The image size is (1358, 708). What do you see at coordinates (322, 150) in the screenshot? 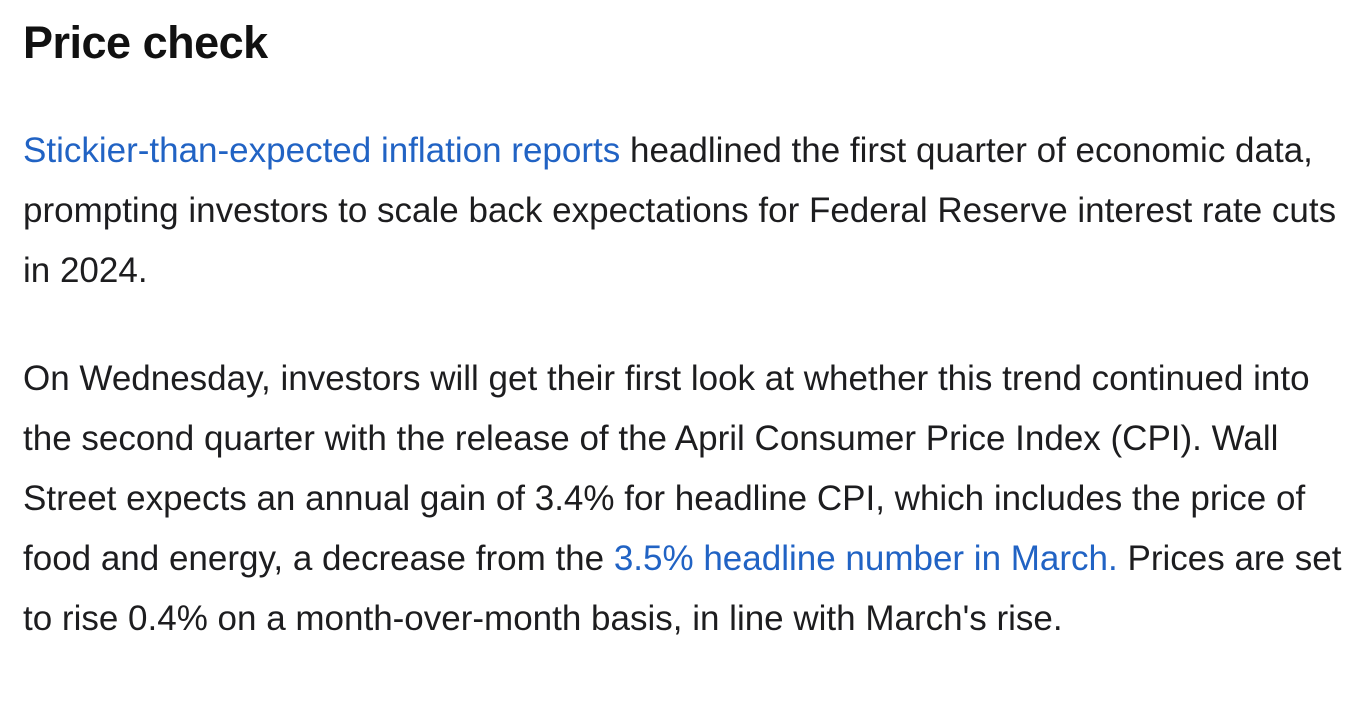
I see `link-stickier-inflation-reports: Stickier-than-expected inflation reports` at bounding box center [322, 150].